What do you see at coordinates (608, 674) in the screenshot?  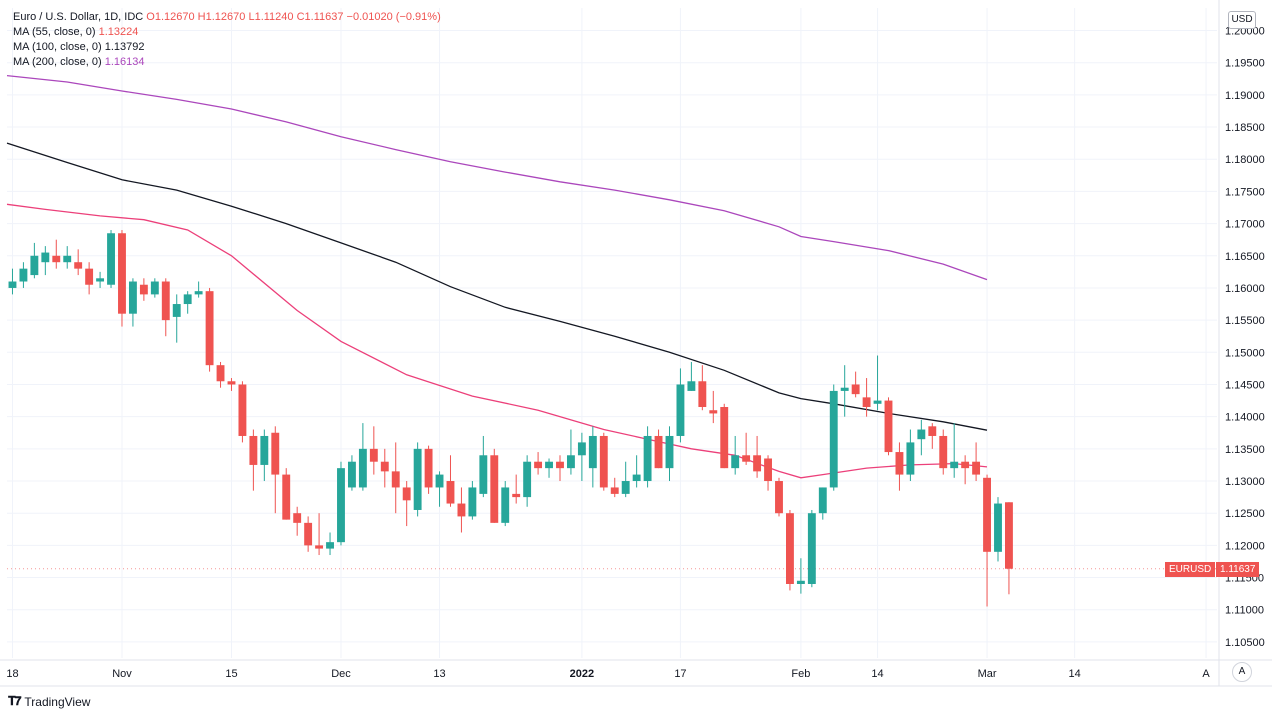 I see `x-axis: 18 Nov 15 Dec 13 2022 17 Feb 14 Mar 14 A` at bounding box center [608, 674].